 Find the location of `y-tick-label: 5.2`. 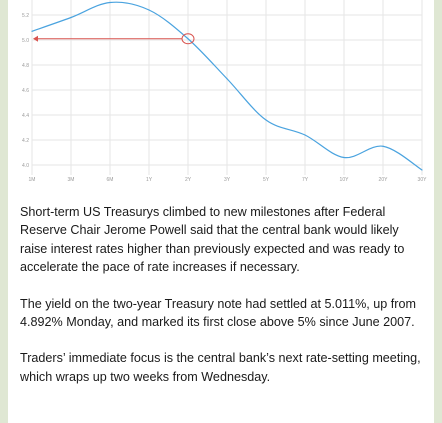

y-tick-label: 5.2 is located at coordinates (25, 16).